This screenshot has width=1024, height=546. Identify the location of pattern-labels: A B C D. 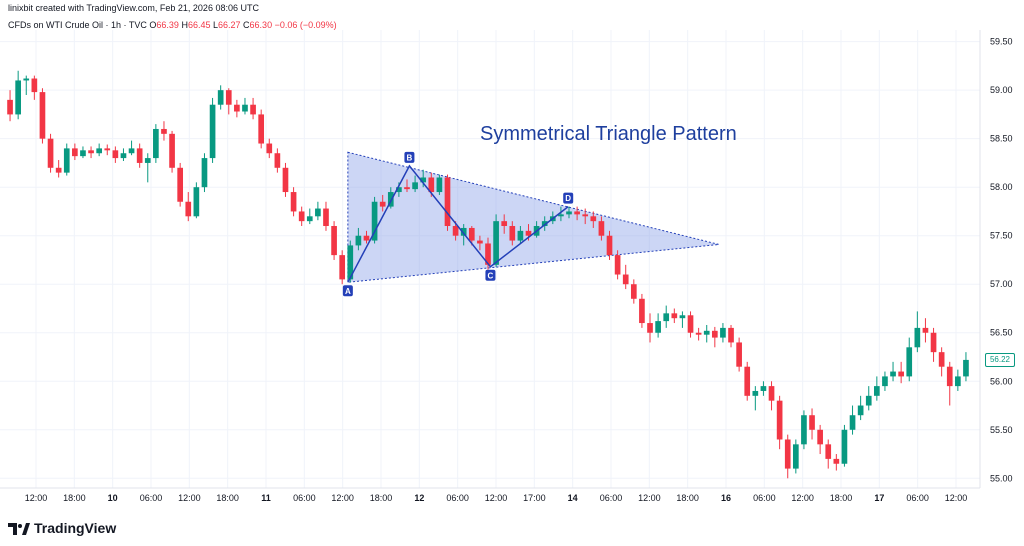
(458, 224).